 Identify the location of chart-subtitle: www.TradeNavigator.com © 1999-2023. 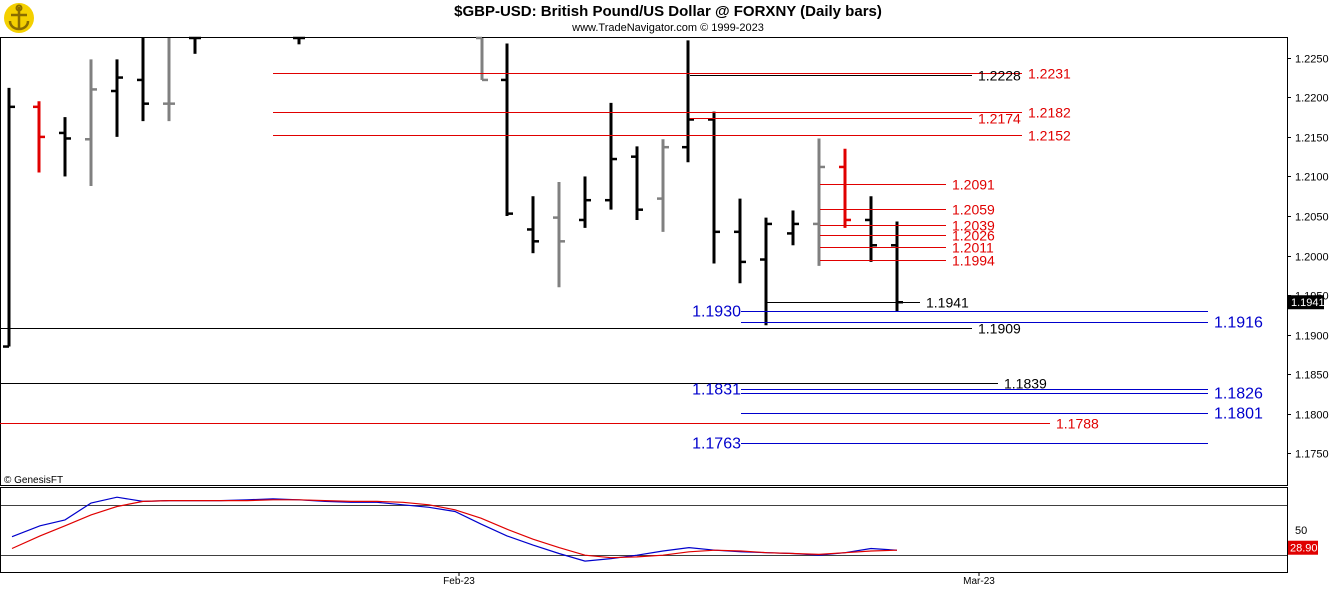
(668, 28).